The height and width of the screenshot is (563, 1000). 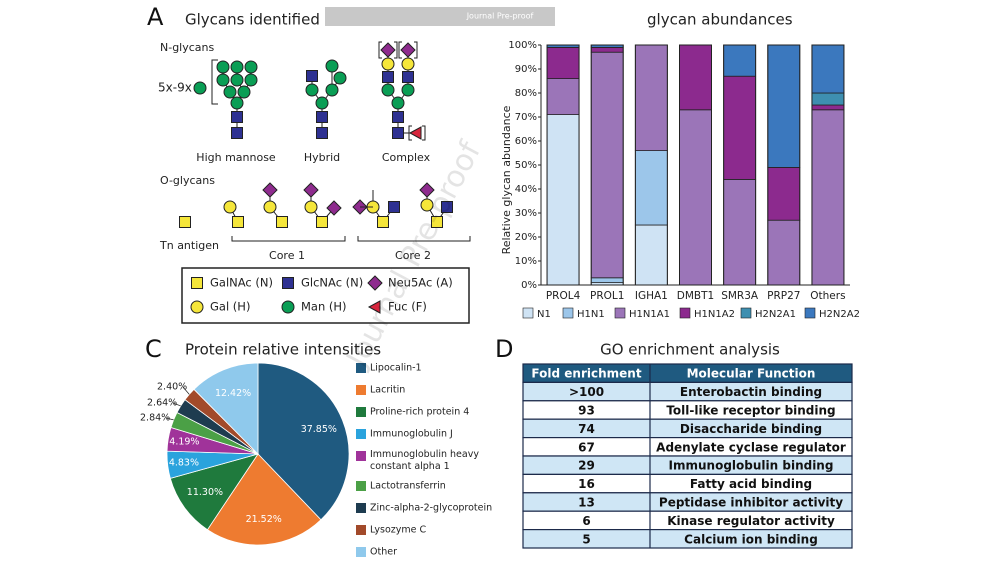 What do you see at coordinates (396, 368) in the screenshot?
I see `legend-label: Lipocalin-1` at bounding box center [396, 368].